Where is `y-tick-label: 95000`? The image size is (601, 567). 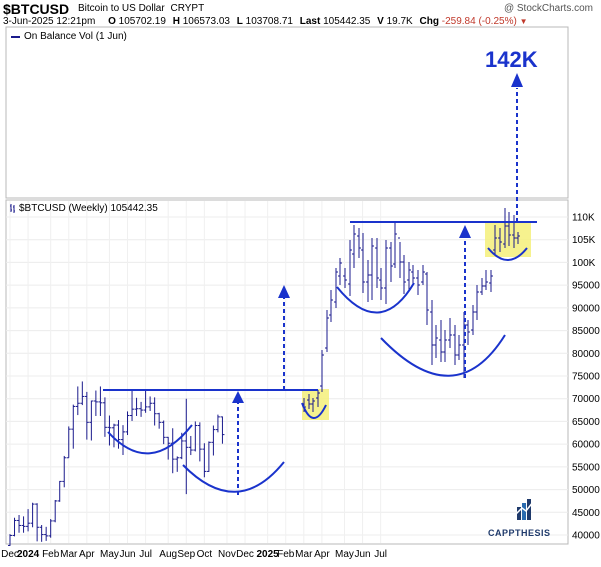
y-tick-label: 95000 is located at coordinates (586, 286).